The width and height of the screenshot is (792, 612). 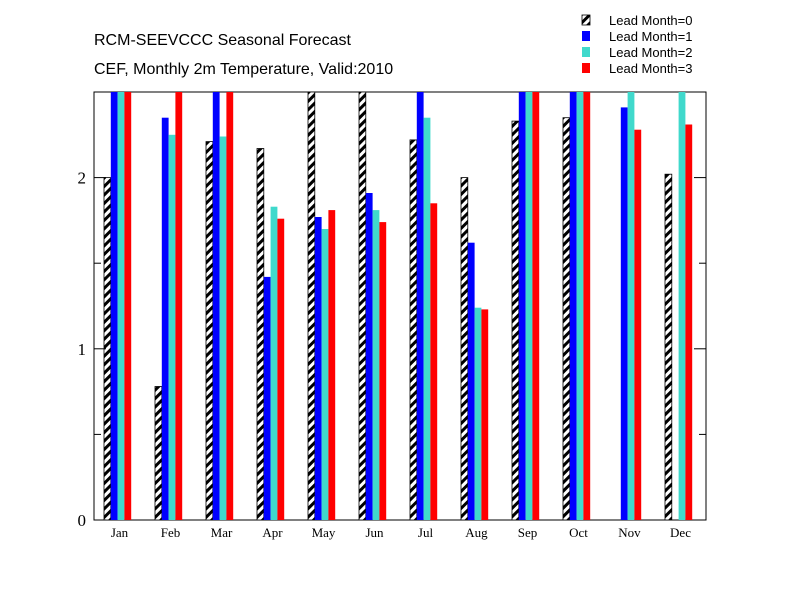 What do you see at coordinates (222, 532) in the screenshot?
I see `x-tick-label-mar: Mar` at bounding box center [222, 532].